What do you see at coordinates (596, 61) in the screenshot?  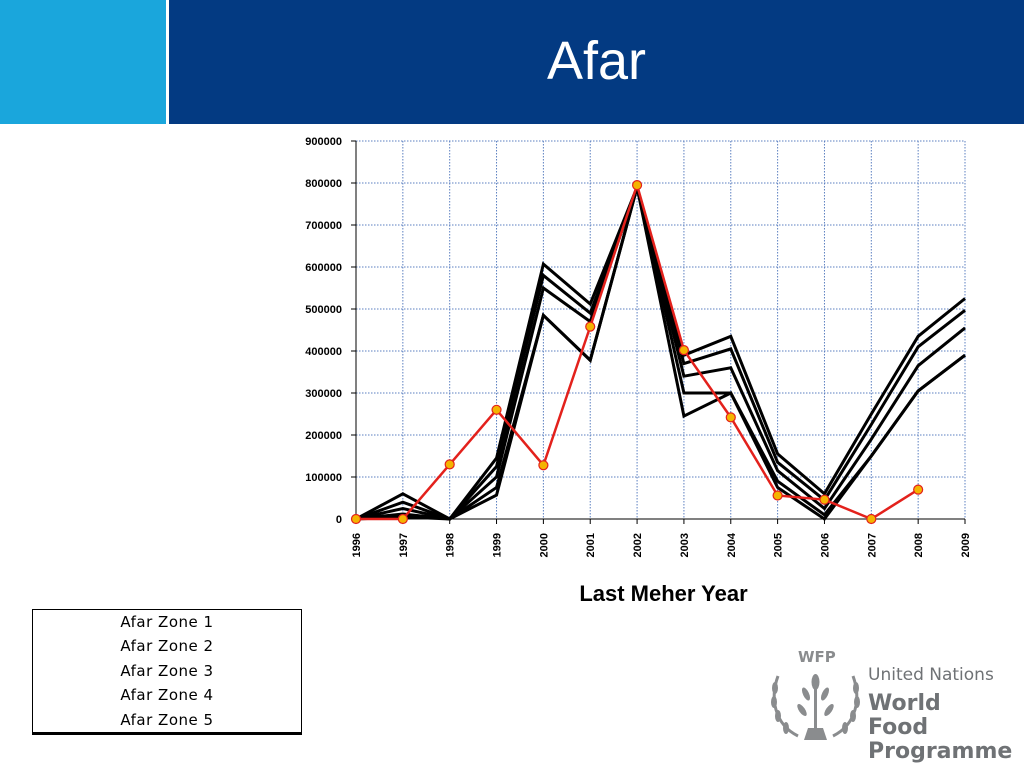 I see `slide-title: Afar` at bounding box center [596, 61].